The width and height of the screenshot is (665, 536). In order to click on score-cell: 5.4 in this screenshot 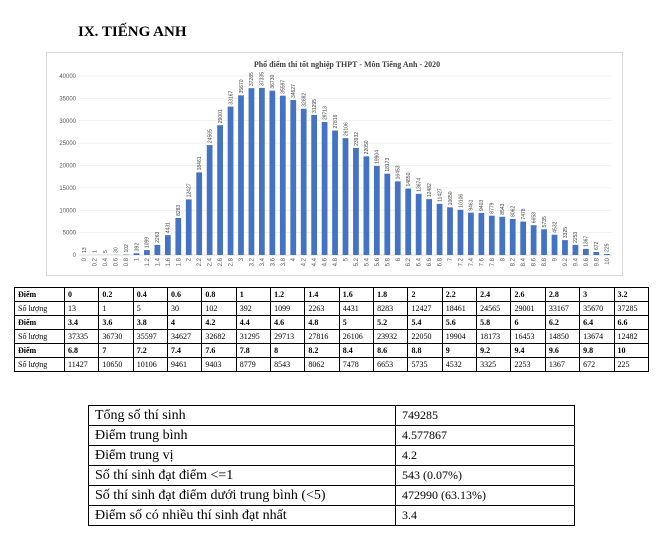, I will do `click(425, 322)`.